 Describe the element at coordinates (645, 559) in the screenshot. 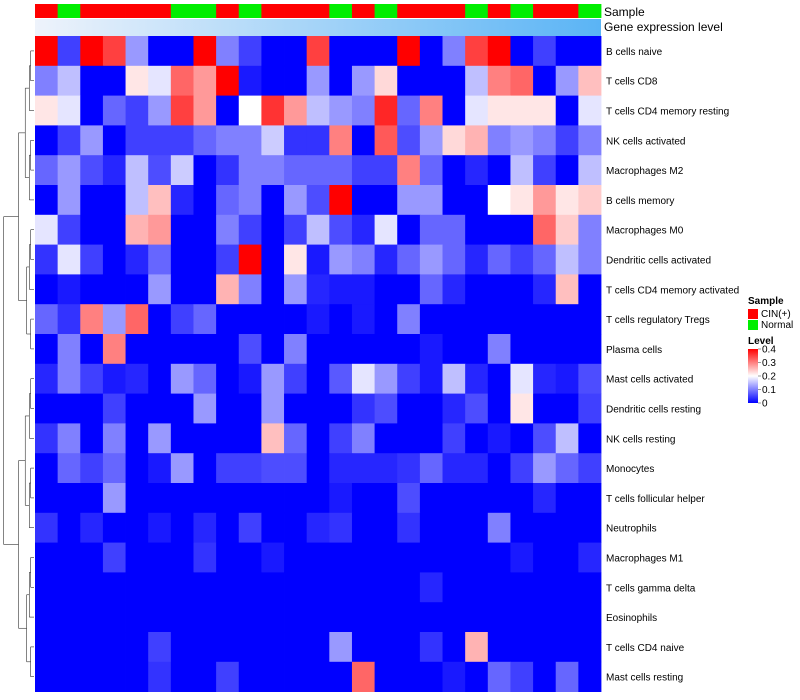

I see `row-label: Macrophages M1` at that location.